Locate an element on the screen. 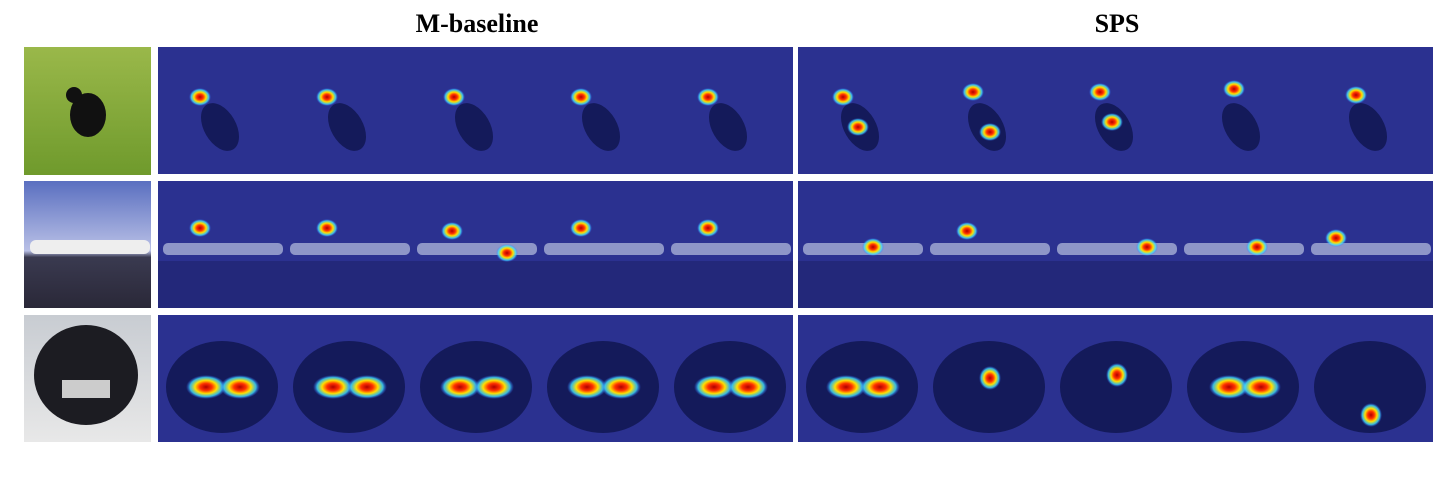  column-header: SPS is located at coordinates (1117, 23).